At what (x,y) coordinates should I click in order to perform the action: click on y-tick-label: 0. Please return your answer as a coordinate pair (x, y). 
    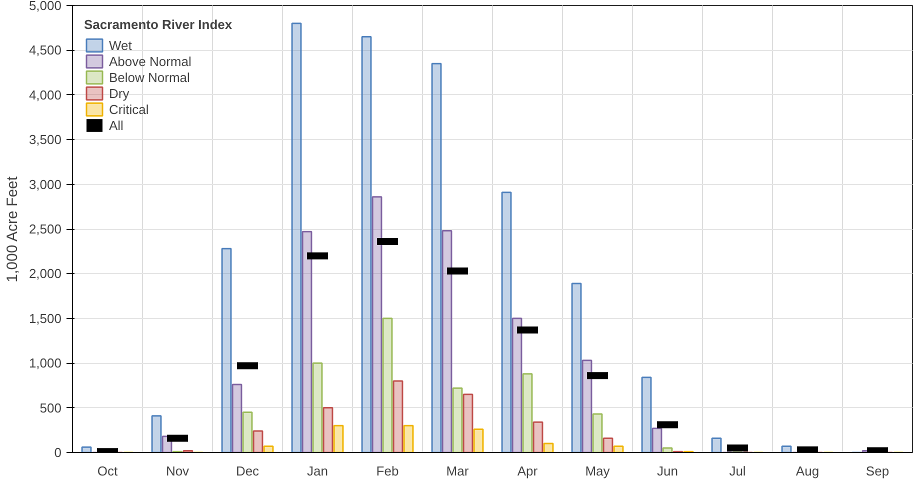
    Looking at the image, I should click on (58, 452).